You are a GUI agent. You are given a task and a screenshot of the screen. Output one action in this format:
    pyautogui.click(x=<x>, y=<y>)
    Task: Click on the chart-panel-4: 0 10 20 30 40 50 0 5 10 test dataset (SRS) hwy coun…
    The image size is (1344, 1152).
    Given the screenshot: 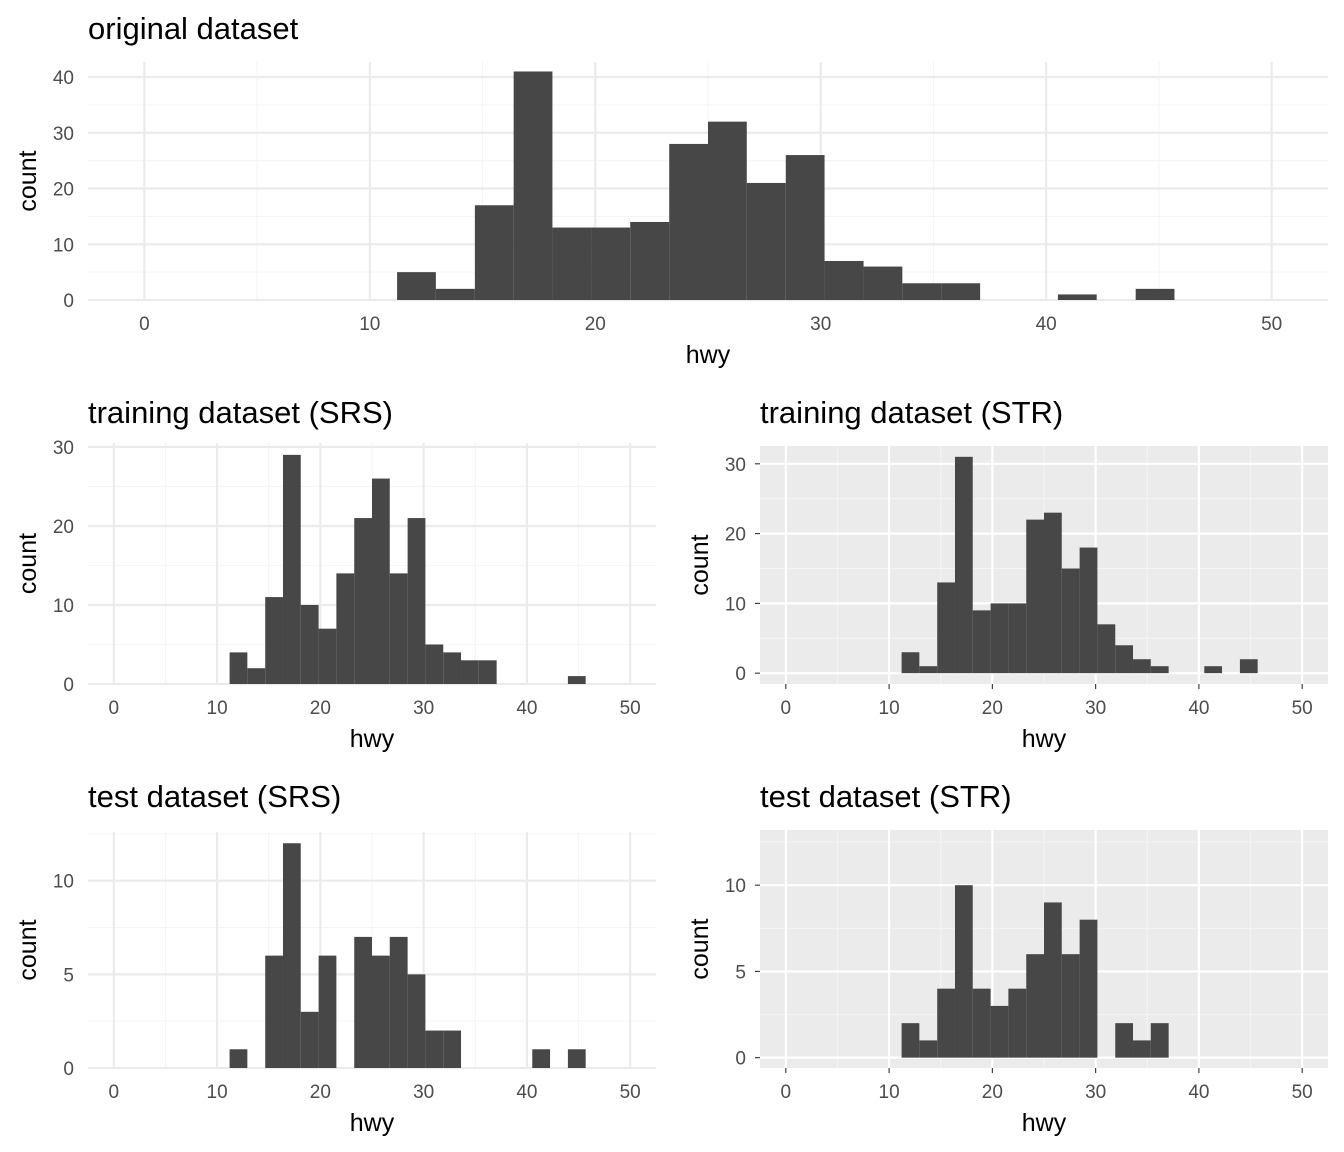 What is the action you would take?
    pyautogui.click(x=335, y=958)
    